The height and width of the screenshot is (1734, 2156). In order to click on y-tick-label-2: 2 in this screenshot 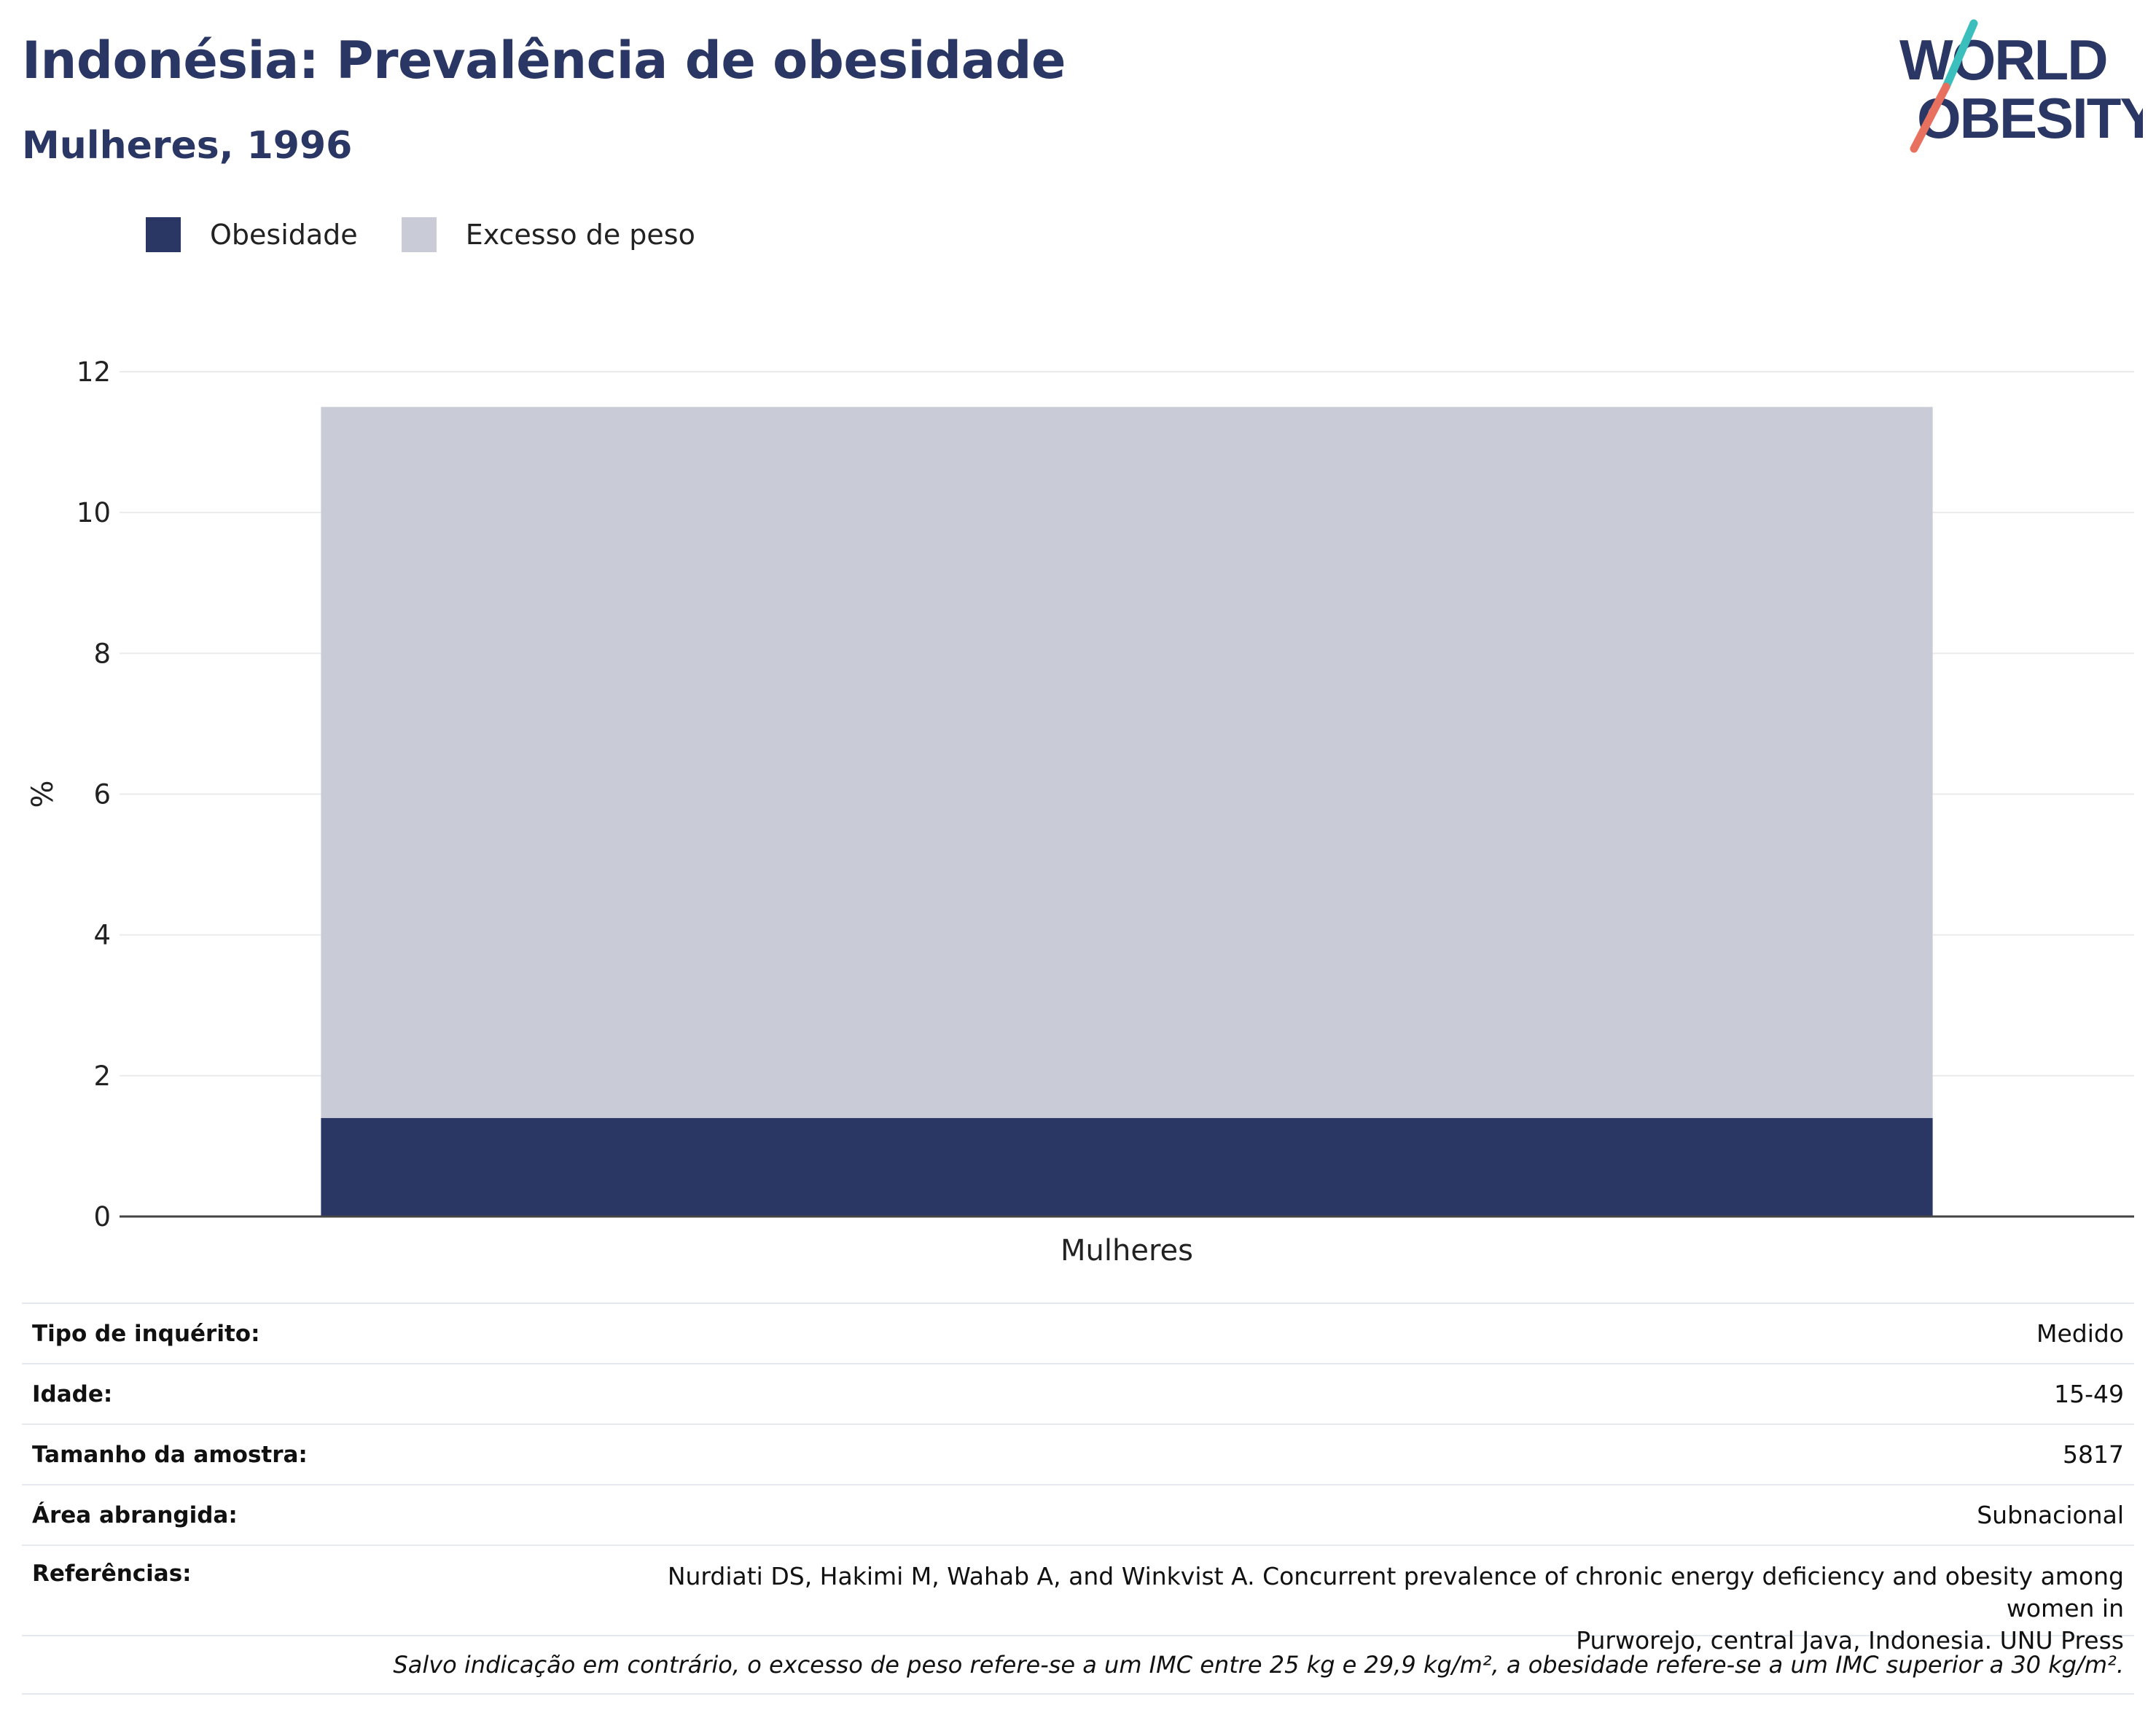, I will do `click(102, 1076)`.